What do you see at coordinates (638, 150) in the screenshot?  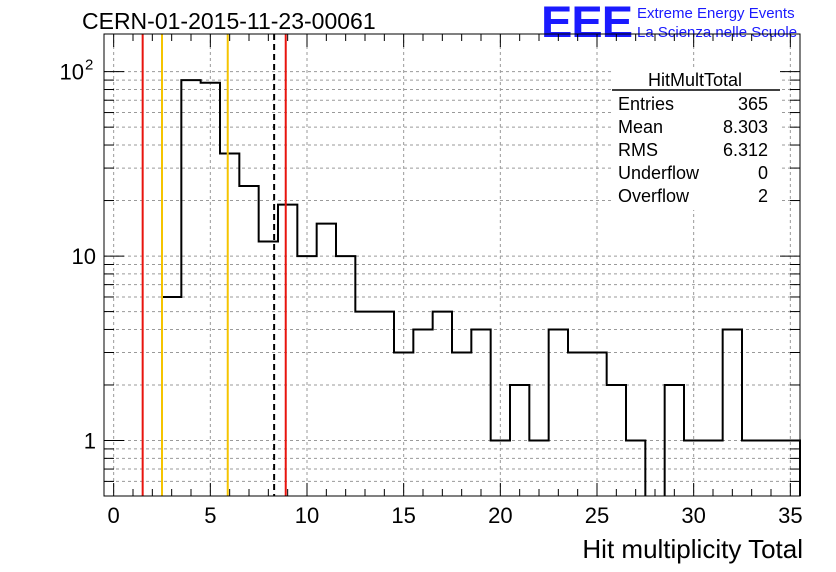 I see `stats-label: RMS` at bounding box center [638, 150].